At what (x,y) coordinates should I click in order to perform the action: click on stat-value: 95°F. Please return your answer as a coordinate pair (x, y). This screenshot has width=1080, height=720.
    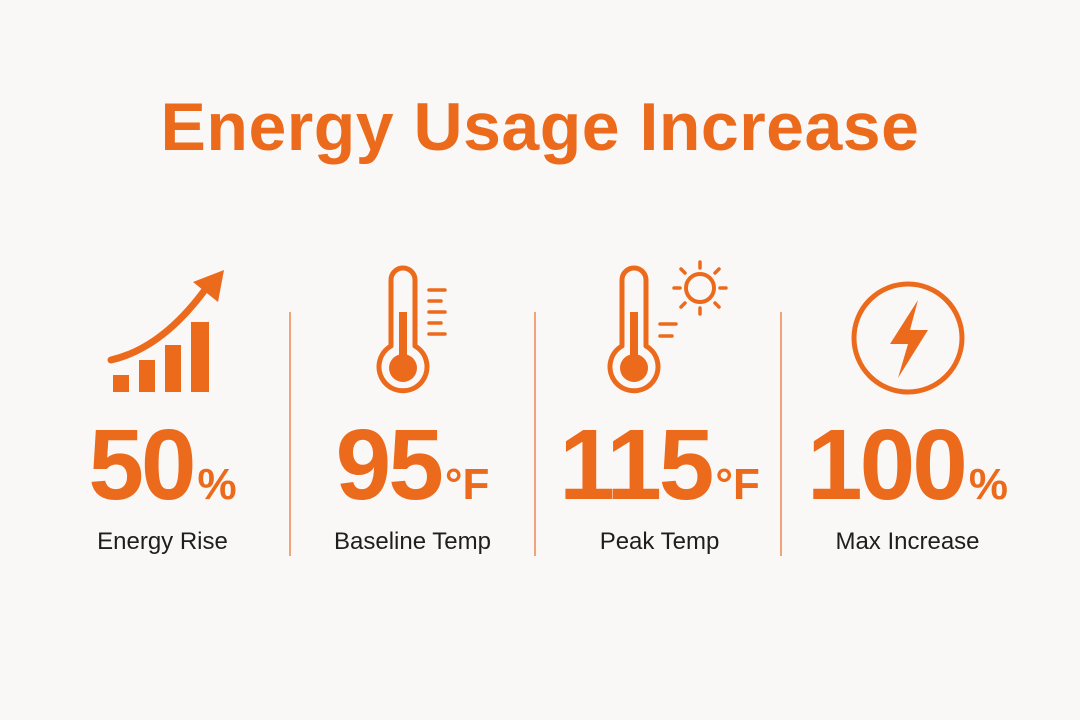
    Looking at the image, I should click on (412, 480).